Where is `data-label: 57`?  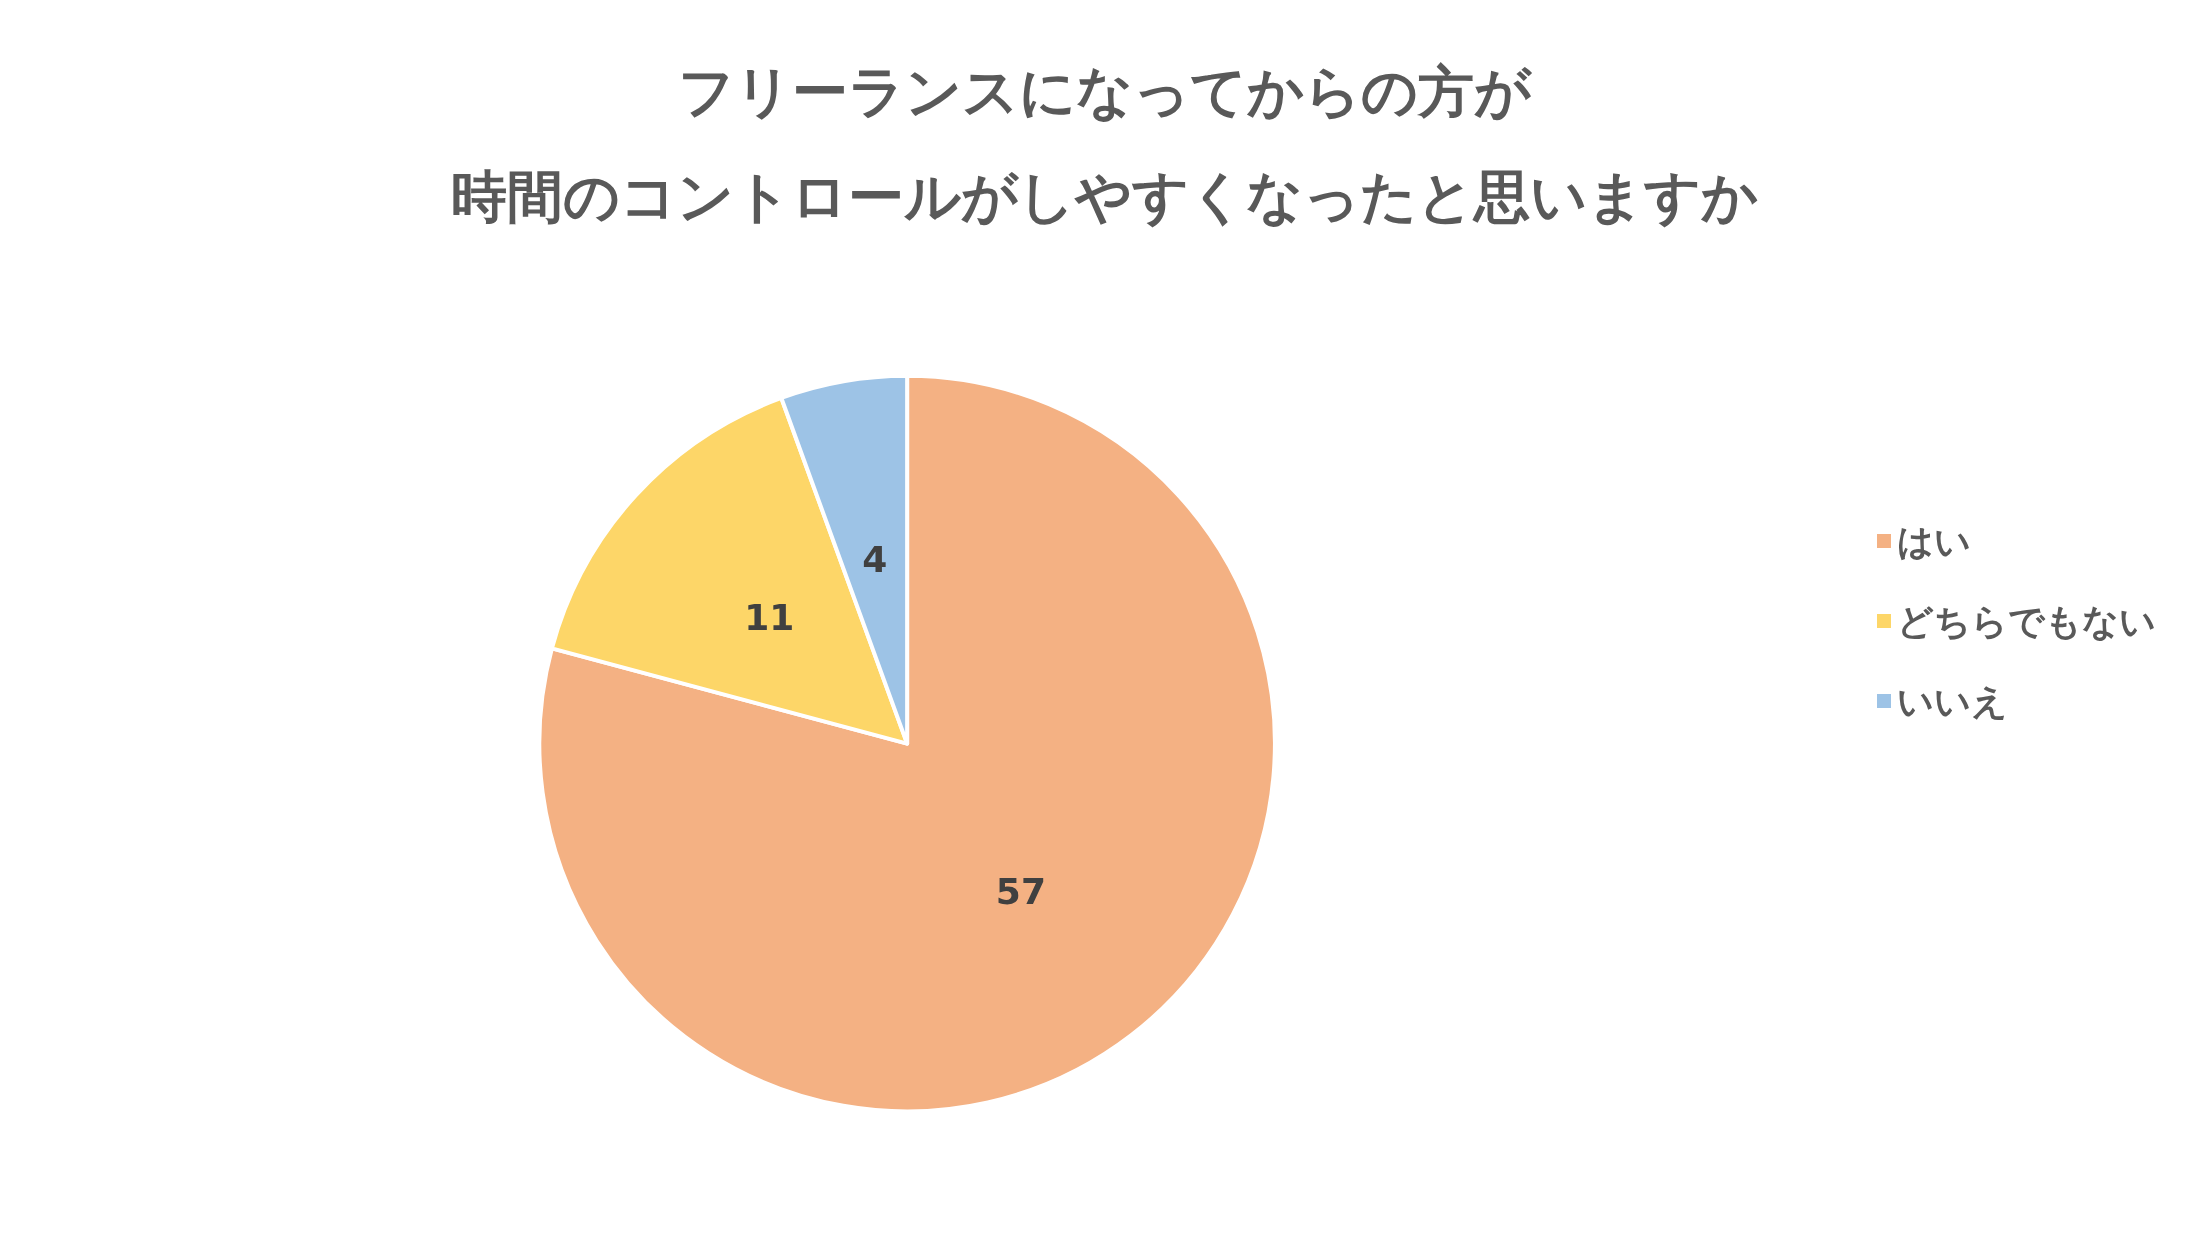
data-label: 57 is located at coordinates (1020, 892).